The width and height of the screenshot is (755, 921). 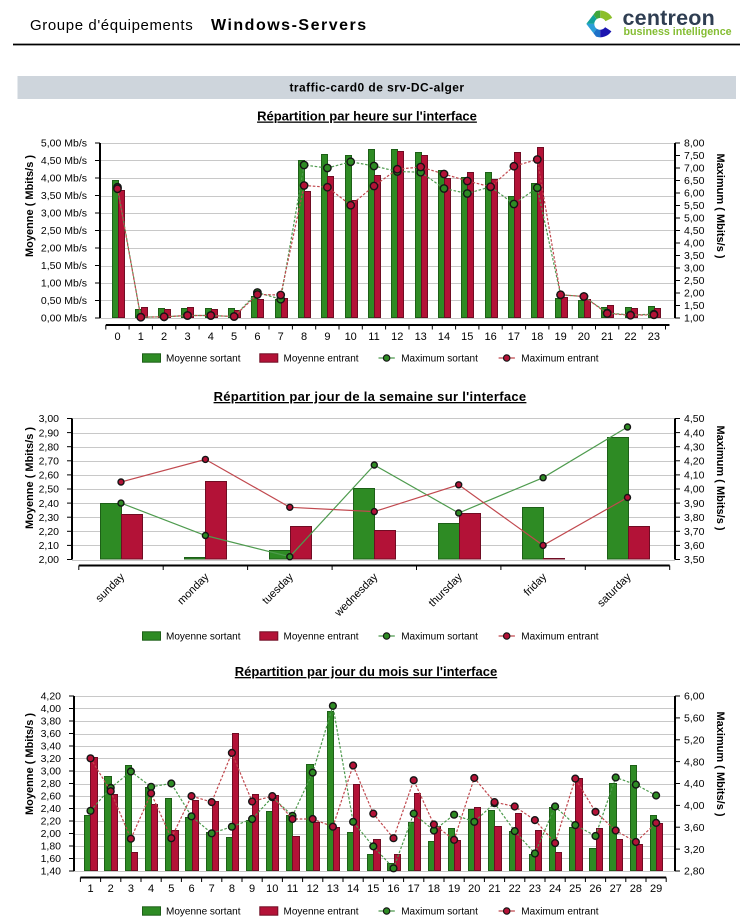 What do you see at coordinates (64, 319) in the screenshot?
I see `svg-text: 0,00 Mb/s` at bounding box center [64, 319].